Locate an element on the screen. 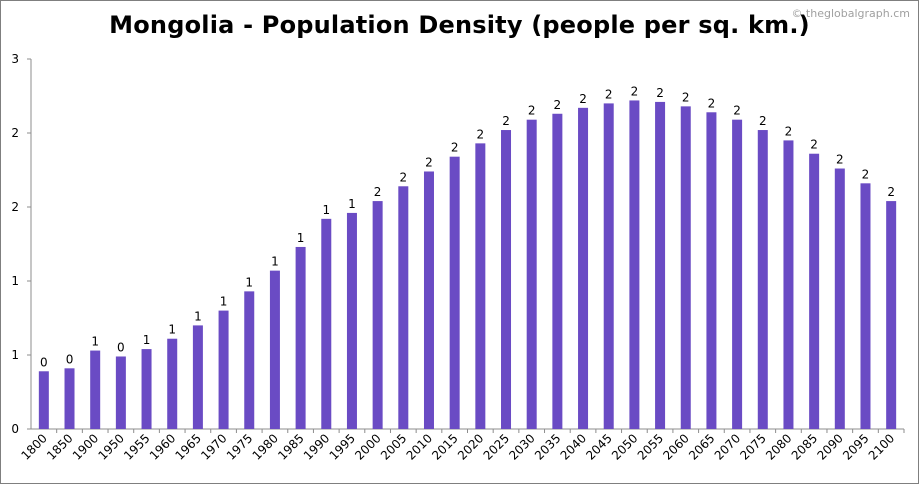  x-tick-label: 1980 is located at coordinates (265, 446).